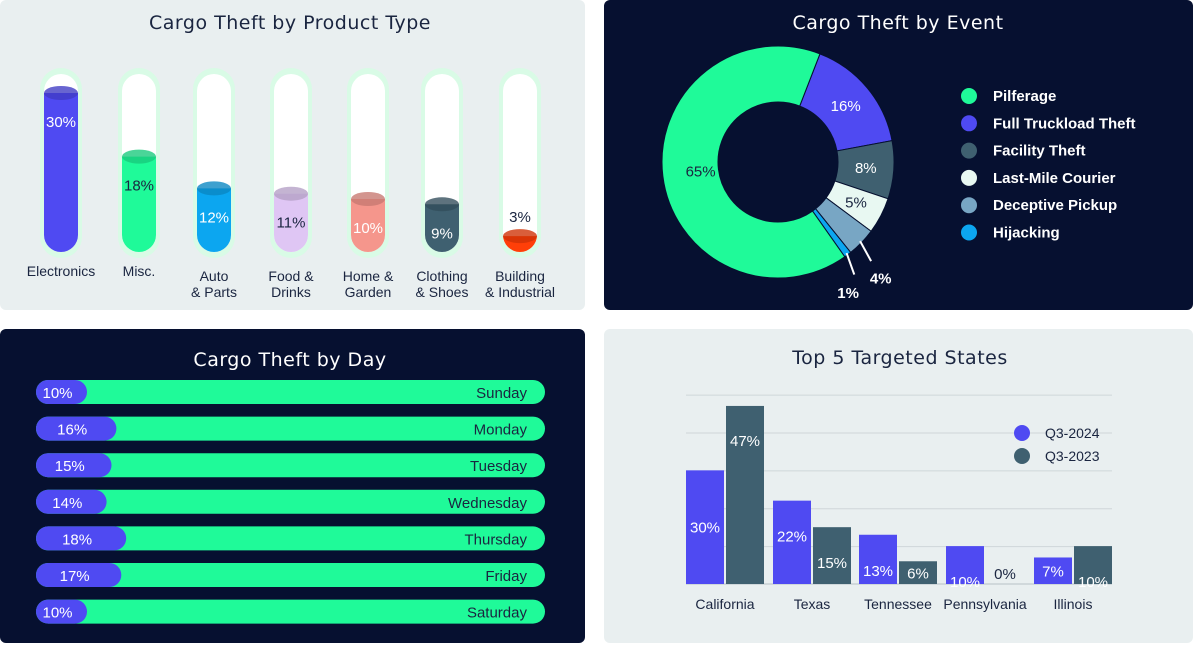 This screenshot has height=653, width=1200. I want to click on category-label: Sunday, so click(501, 393).